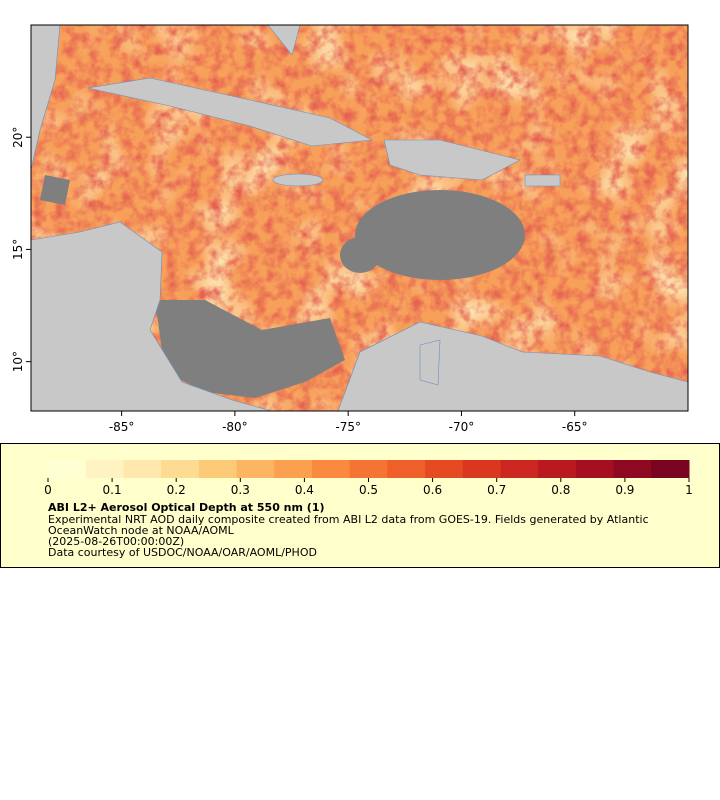  What do you see at coordinates (432, 488) in the screenshot?
I see `colorbar-tick-label: 0.6` at bounding box center [432, 488].